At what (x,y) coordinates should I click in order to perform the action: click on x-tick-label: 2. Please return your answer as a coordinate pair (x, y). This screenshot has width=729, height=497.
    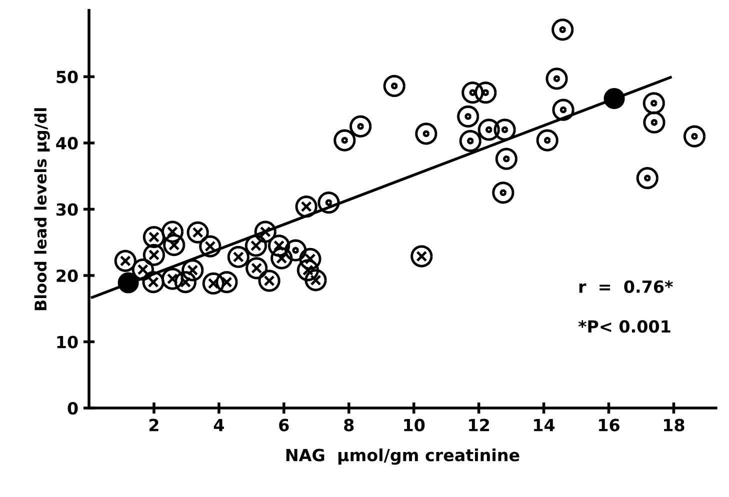
    Looking at the image, I should click on (153, 425).